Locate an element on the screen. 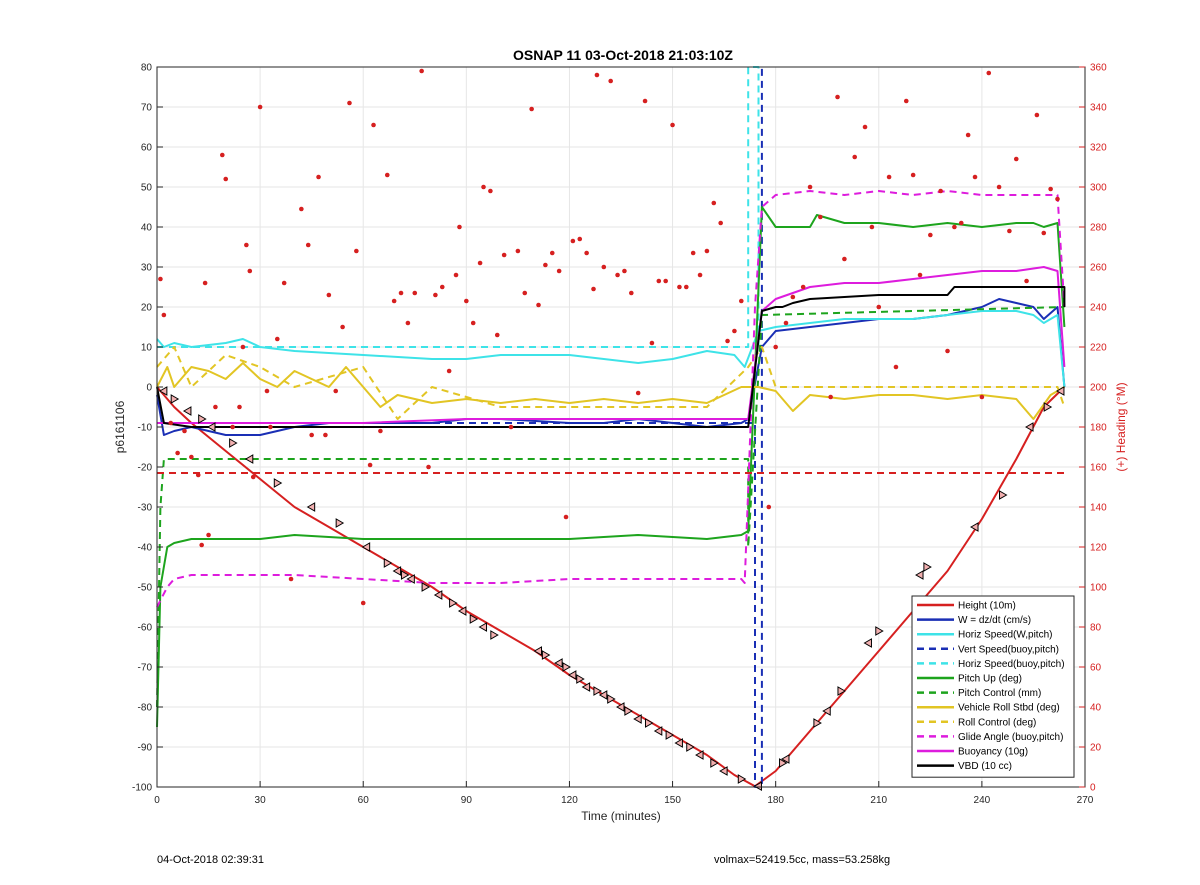 The height and width of the screenshot is (885, 1200). y2-tick-label: 120 is located at coordinates (1098, 548).